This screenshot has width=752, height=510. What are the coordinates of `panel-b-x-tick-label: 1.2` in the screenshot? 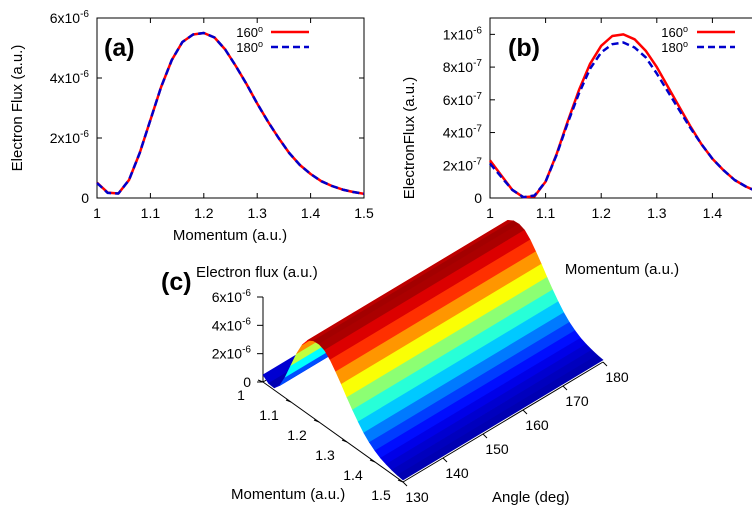 It's located at (601, 213).